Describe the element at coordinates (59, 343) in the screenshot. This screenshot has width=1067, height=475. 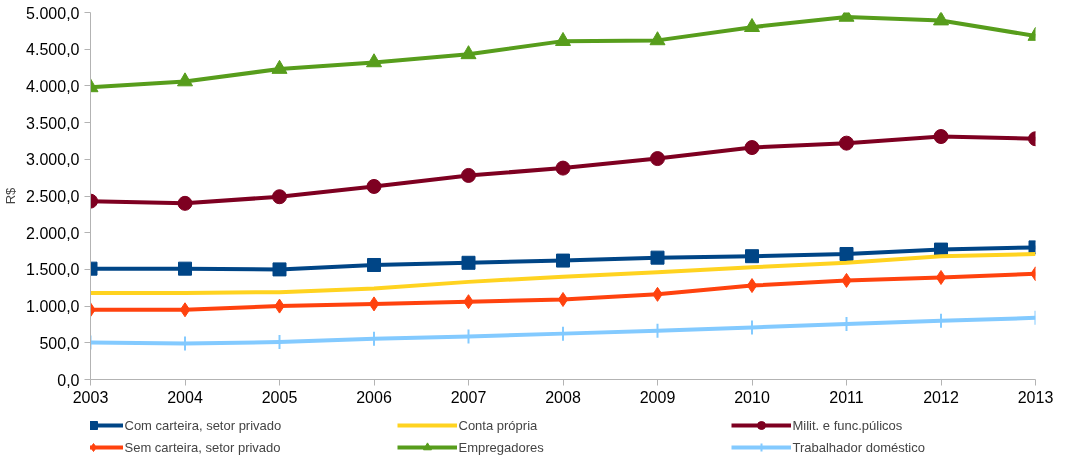
I see `y-tick-label: 500,0` at that location.